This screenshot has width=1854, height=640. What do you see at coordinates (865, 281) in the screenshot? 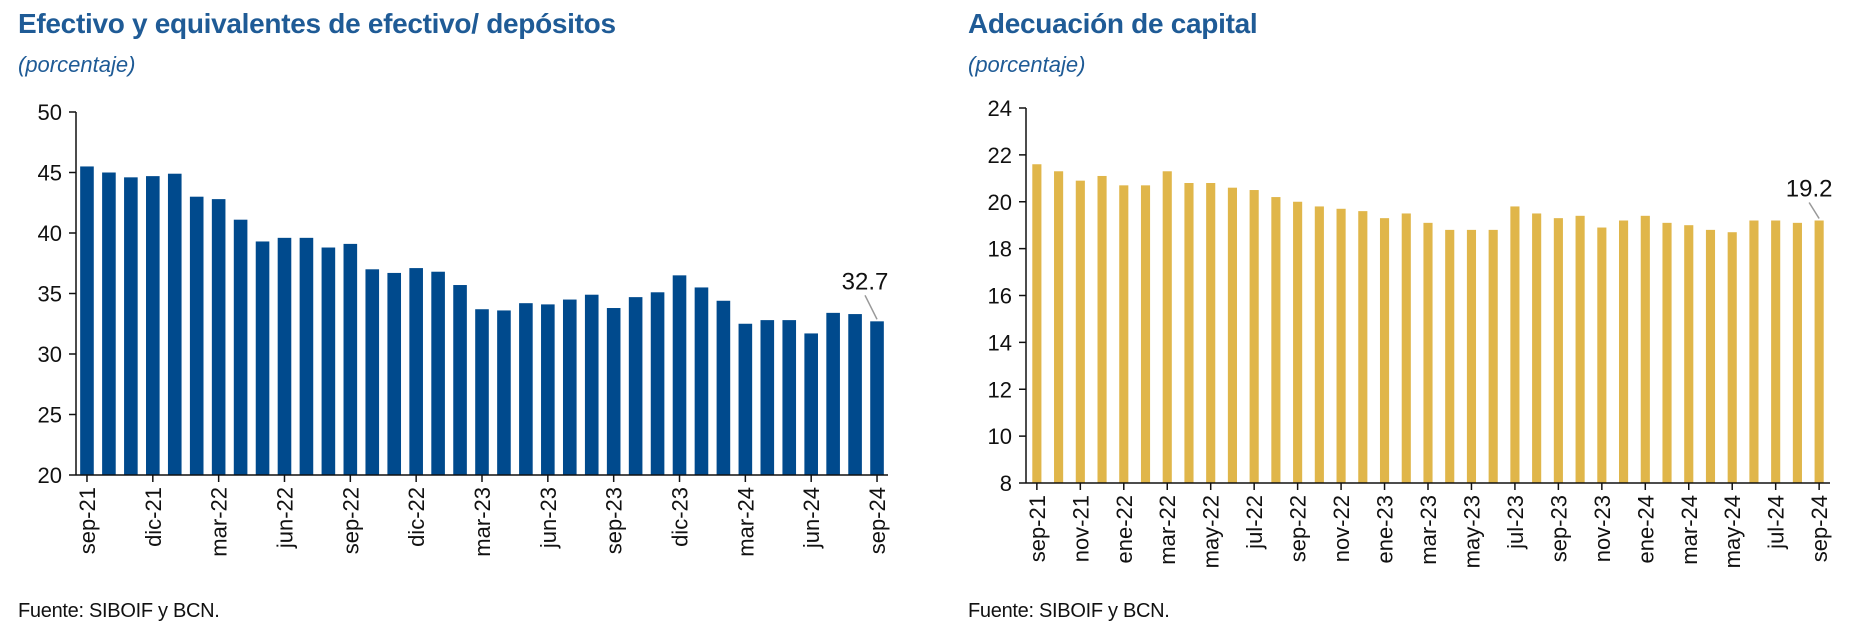
I see `data-label: 32.7` at bounding box center [865, 281].